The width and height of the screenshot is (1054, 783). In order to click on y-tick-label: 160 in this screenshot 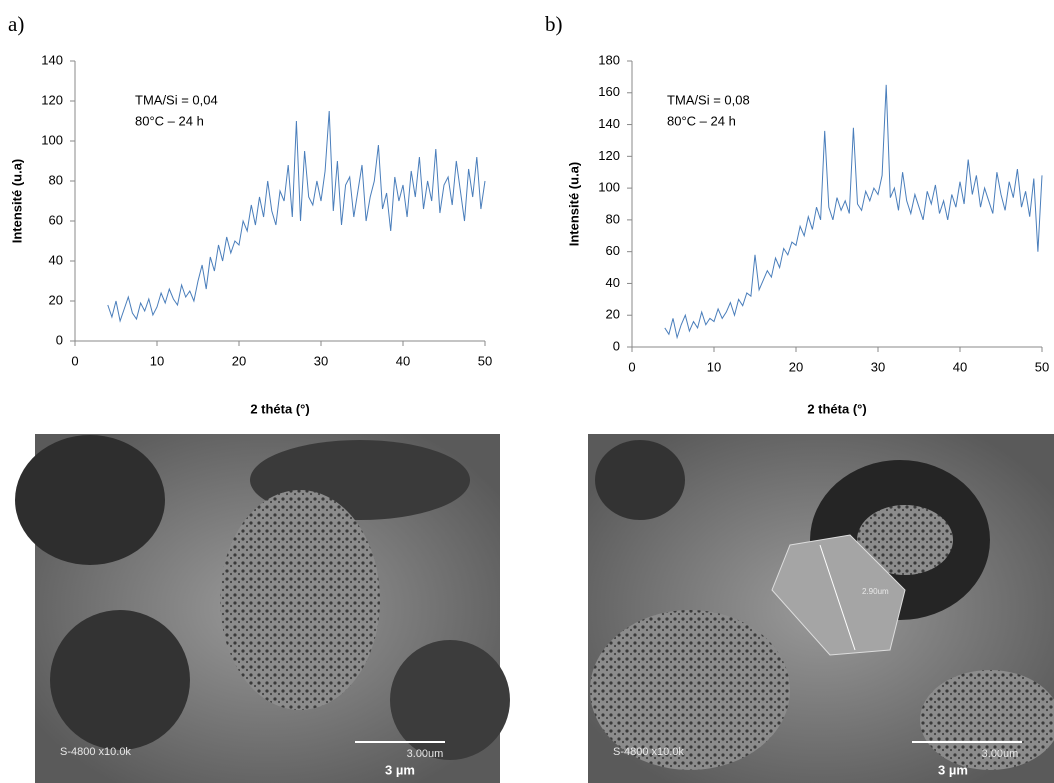, I will do `click(609, 91)`.